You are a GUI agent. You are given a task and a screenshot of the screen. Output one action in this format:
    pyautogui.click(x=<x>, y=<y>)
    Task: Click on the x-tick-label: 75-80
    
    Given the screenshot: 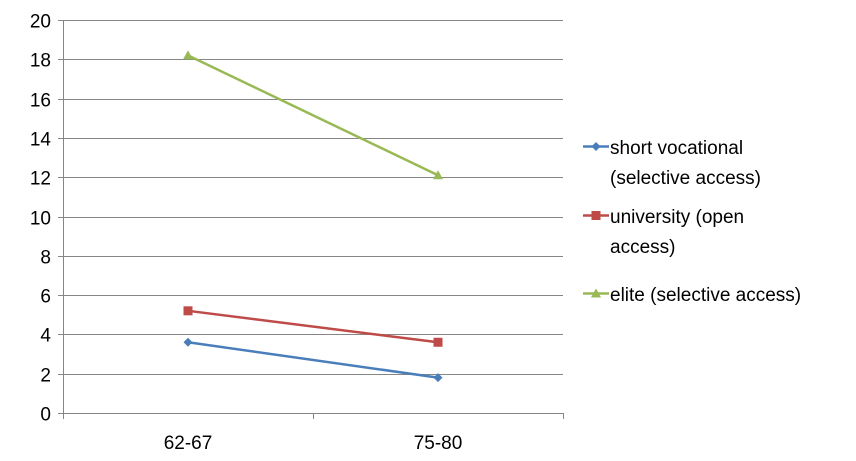 What is the action you would take?
    pyautogui.click(x=438, y=443)
    